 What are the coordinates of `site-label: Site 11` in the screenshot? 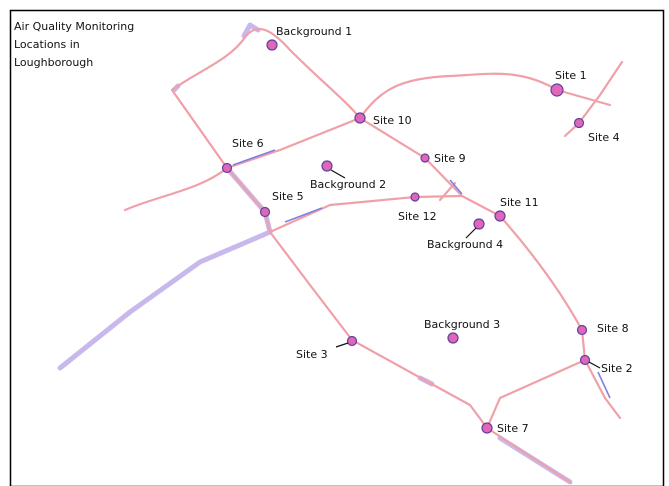 It's located at (519, 202).